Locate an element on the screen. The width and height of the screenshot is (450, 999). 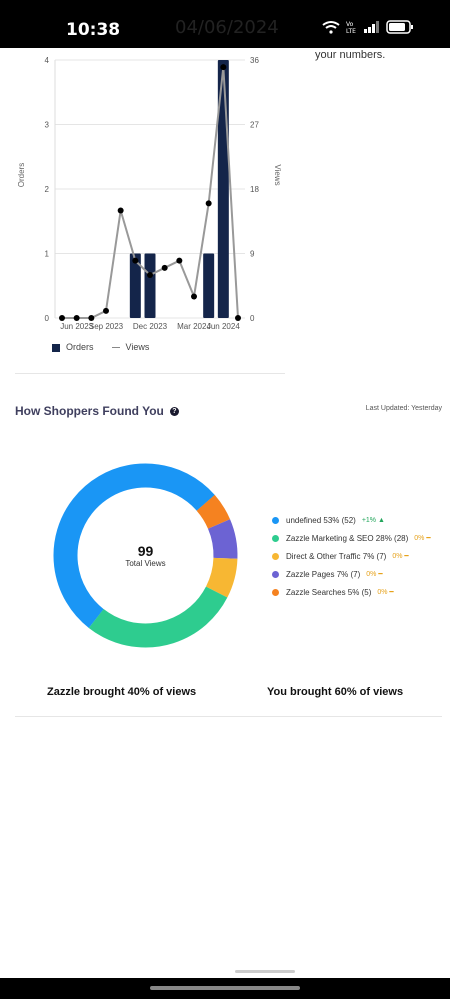
traffic-legend-item: undefined 53% (52) +1% ▲ is located at coordinates (351, 520).